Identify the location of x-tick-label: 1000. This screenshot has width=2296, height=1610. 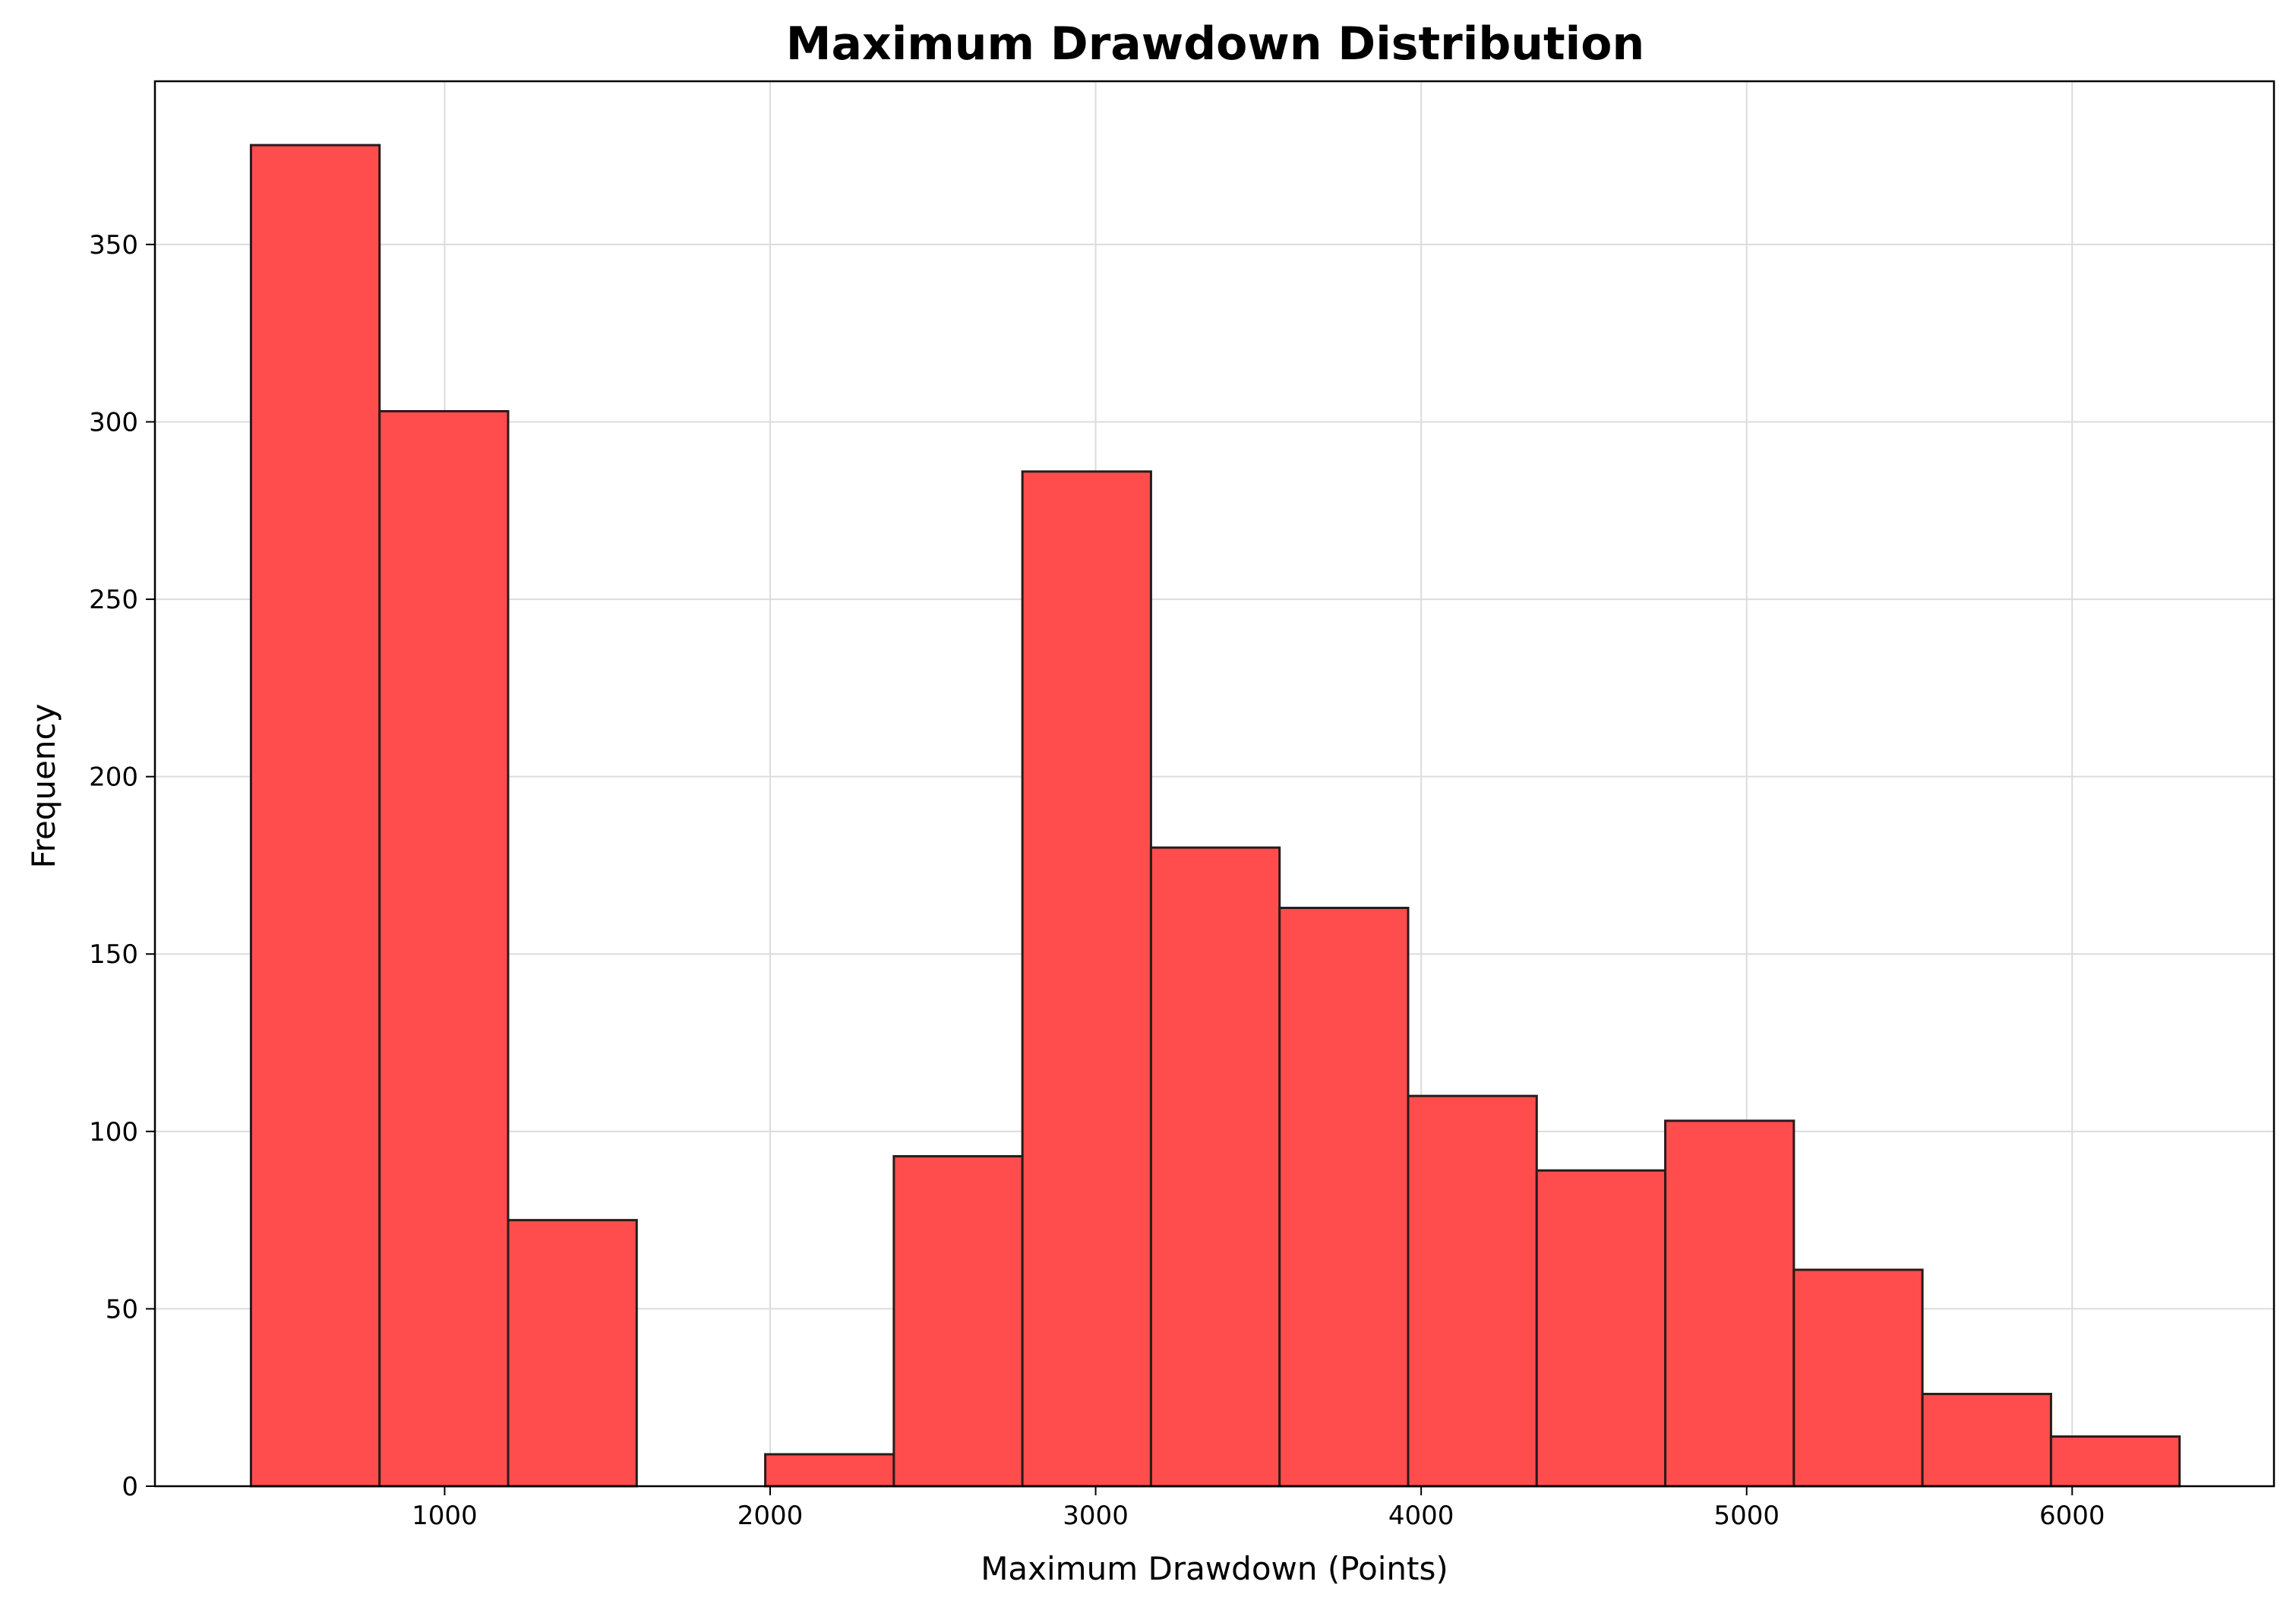
(445, 1516).